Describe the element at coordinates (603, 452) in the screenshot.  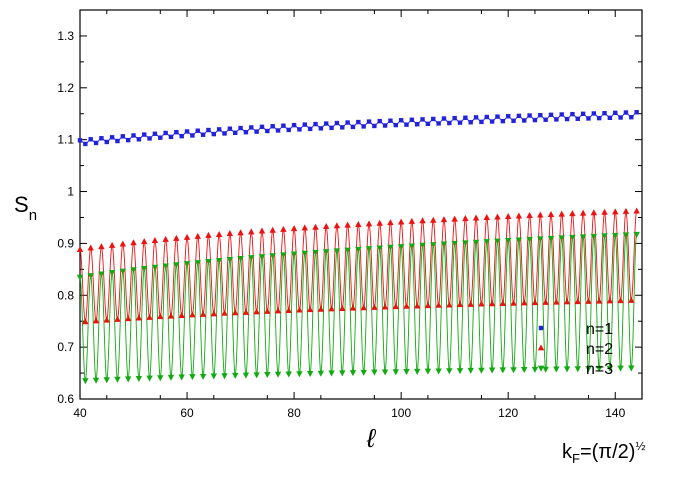
I see `fermi-momentum-annotation: kF=(π/2)½` at that location.